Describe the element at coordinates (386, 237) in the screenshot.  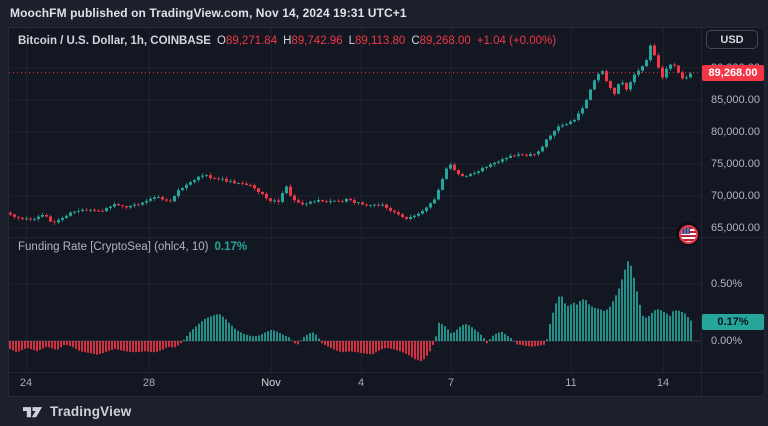
I see `pane-divider` at that location.